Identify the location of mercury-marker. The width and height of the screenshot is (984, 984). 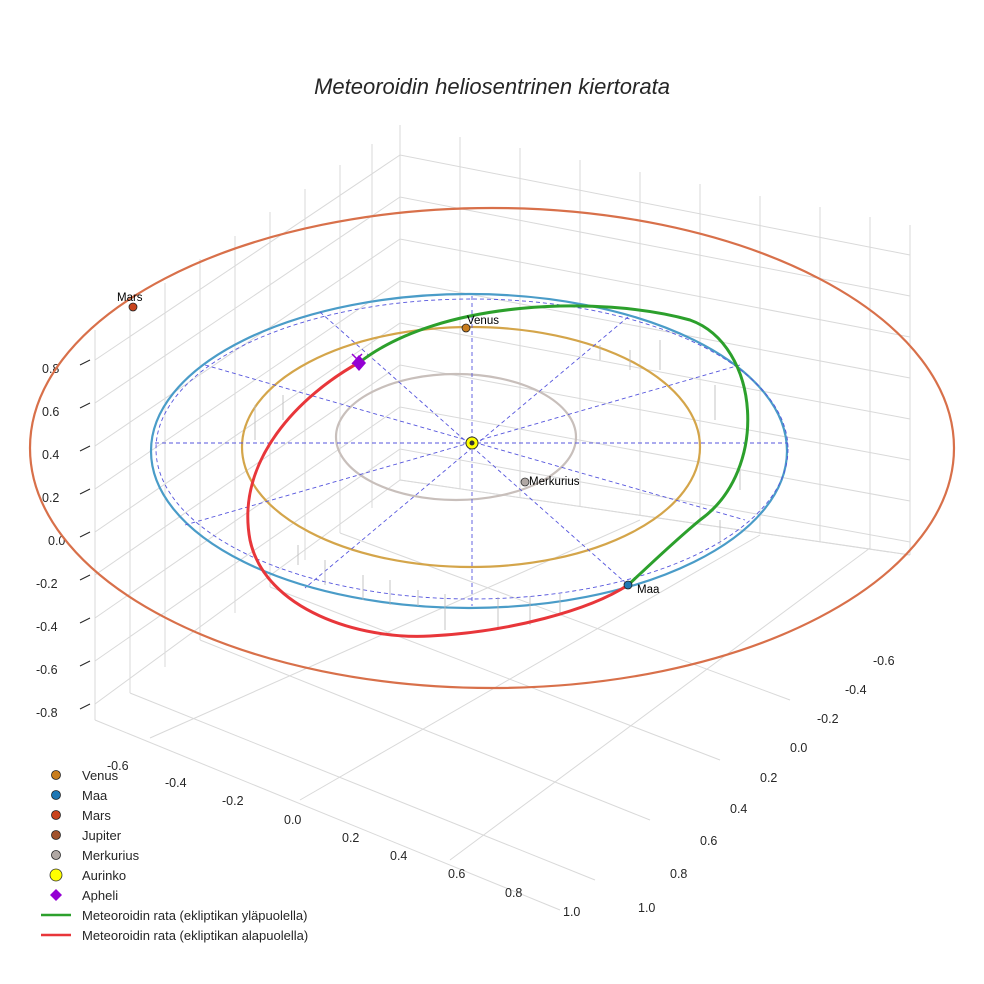
(525, 482).